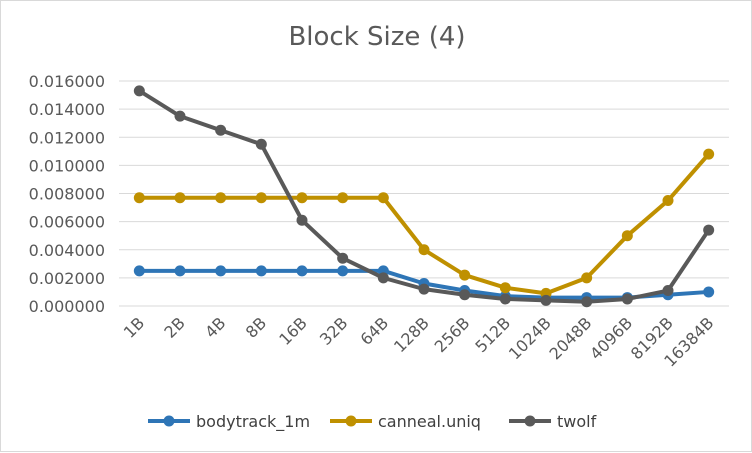 This screenshot has height=453, width=752. Describe the element at coordinates (67, 165) in the screenshot. I see `y-tick-label: 0.010000` at that location.